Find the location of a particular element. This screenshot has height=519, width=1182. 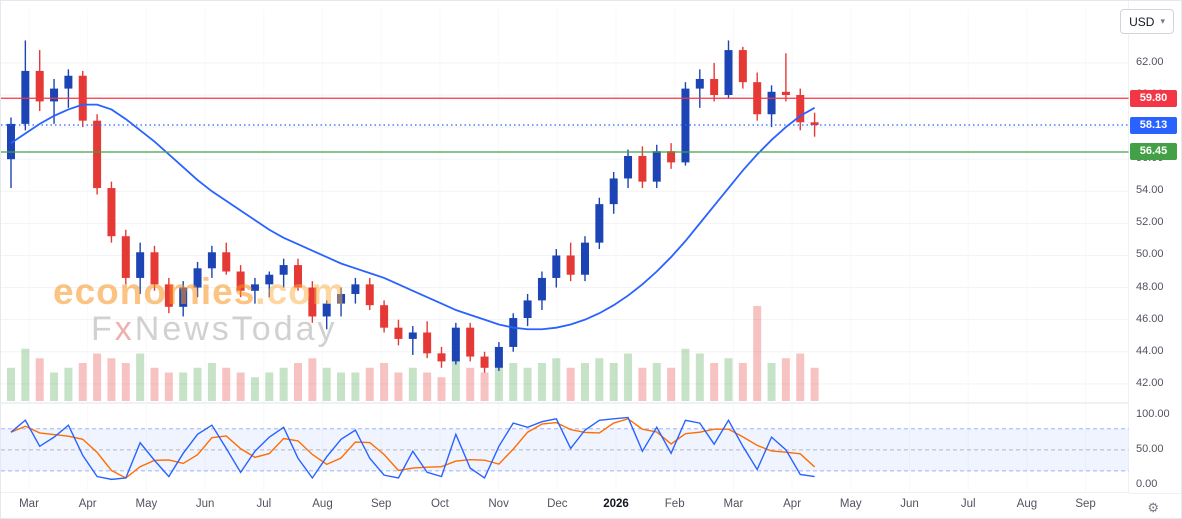

support-price-badge: 56.45 is located at coordinates (1153, 152).